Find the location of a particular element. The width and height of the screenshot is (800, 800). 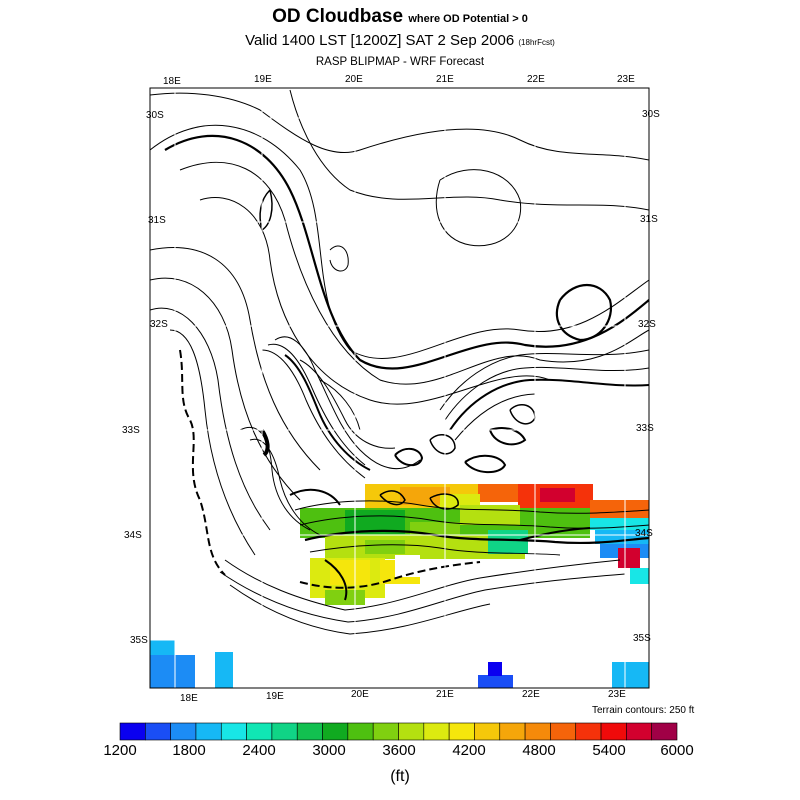

grid-label-bottom-21e: 21E is located at coordinates (445, 694).